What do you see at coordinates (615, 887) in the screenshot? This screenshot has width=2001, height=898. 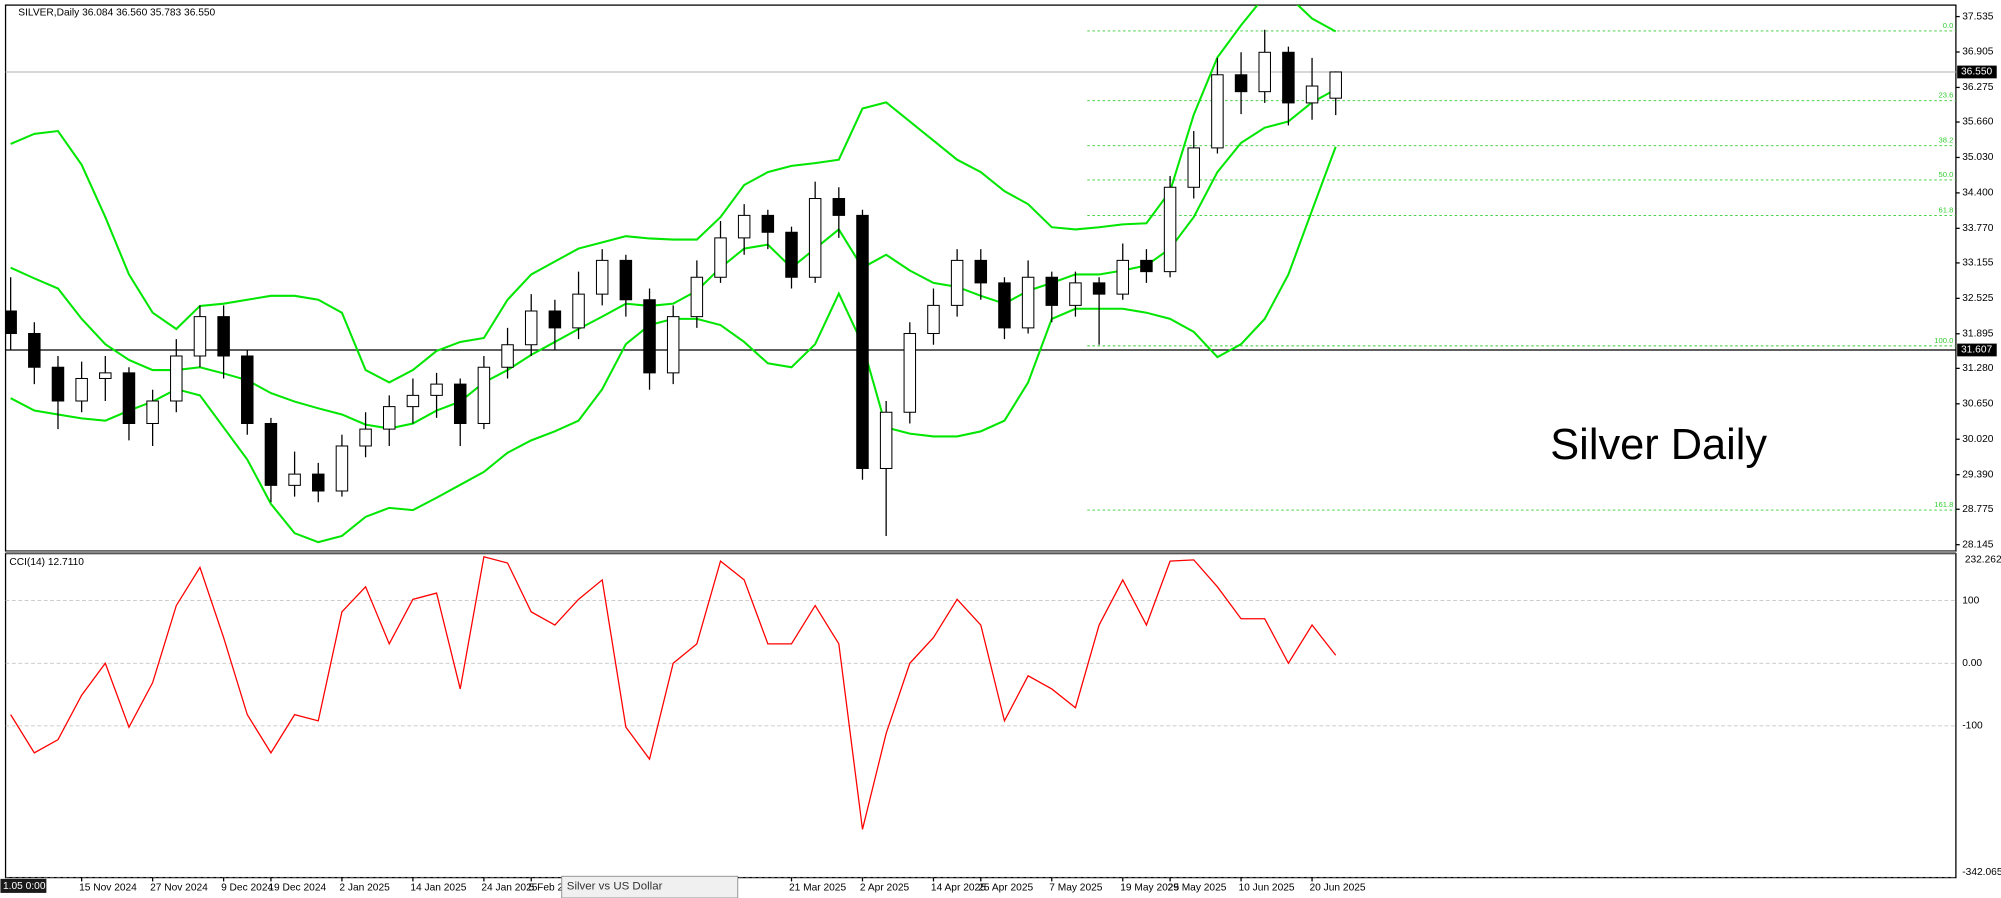 I see `tab-label: Silver vs US Dollar` at bounding box center [615, 887].